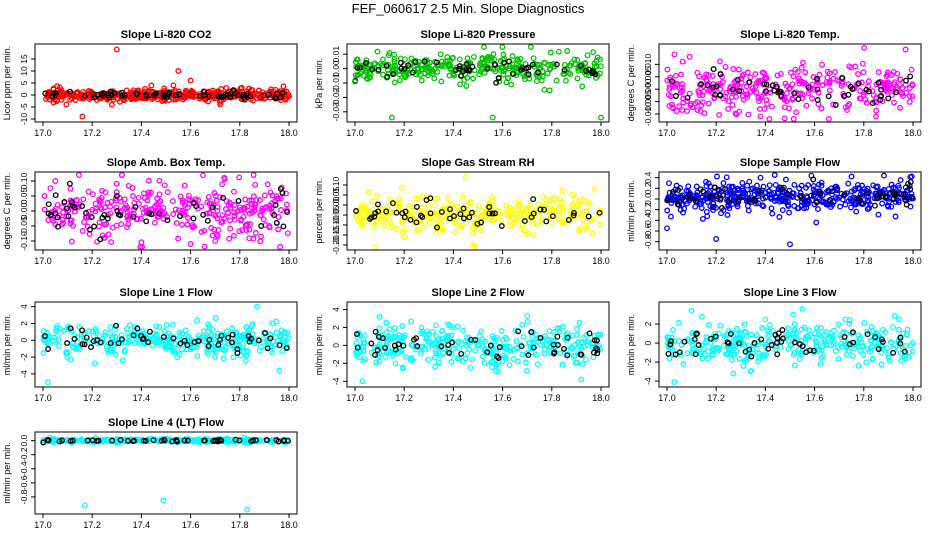 Image resolution: width=936 pixels, height=540 pixels. Describe the element at coordinates (336, 245) in the screenshot. I see `y-tick-label: -0.20` at that location.